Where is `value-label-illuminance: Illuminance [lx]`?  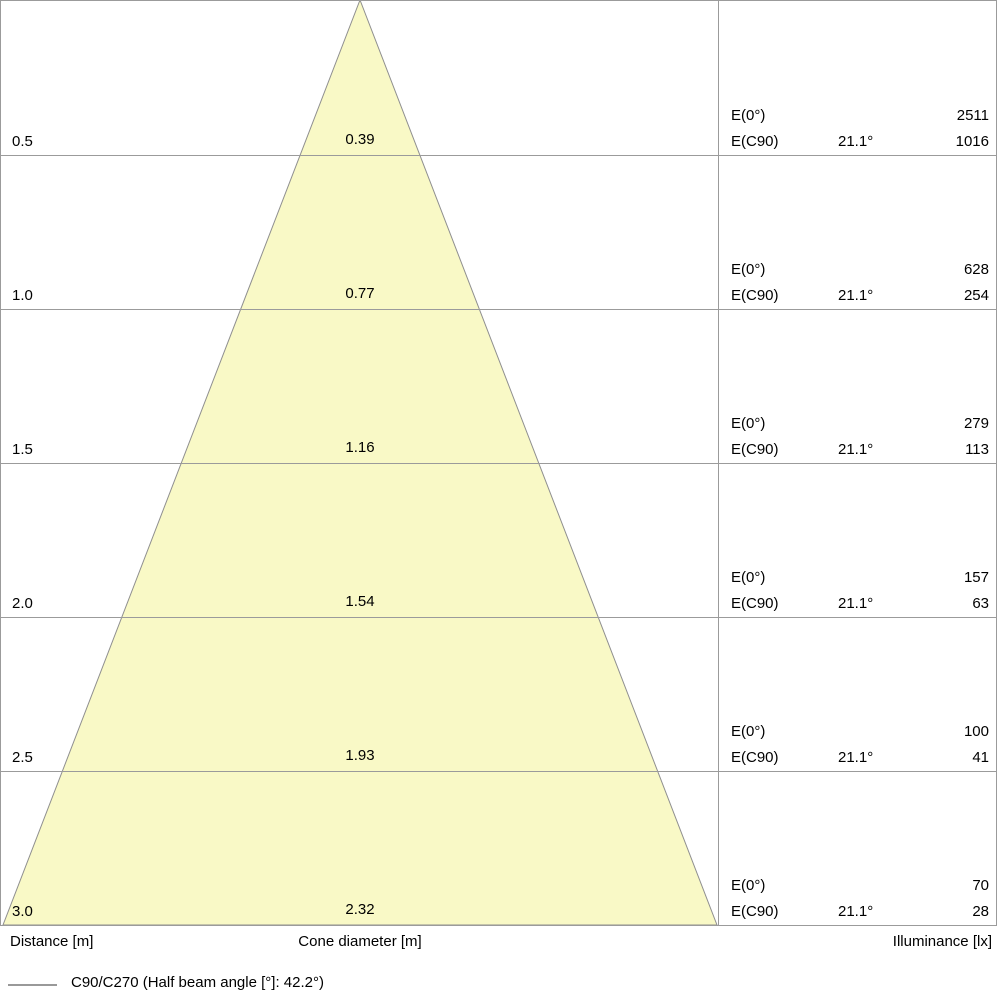 value-label-illuminance: Illuminance [lx] is located at coordinates (942, 941).